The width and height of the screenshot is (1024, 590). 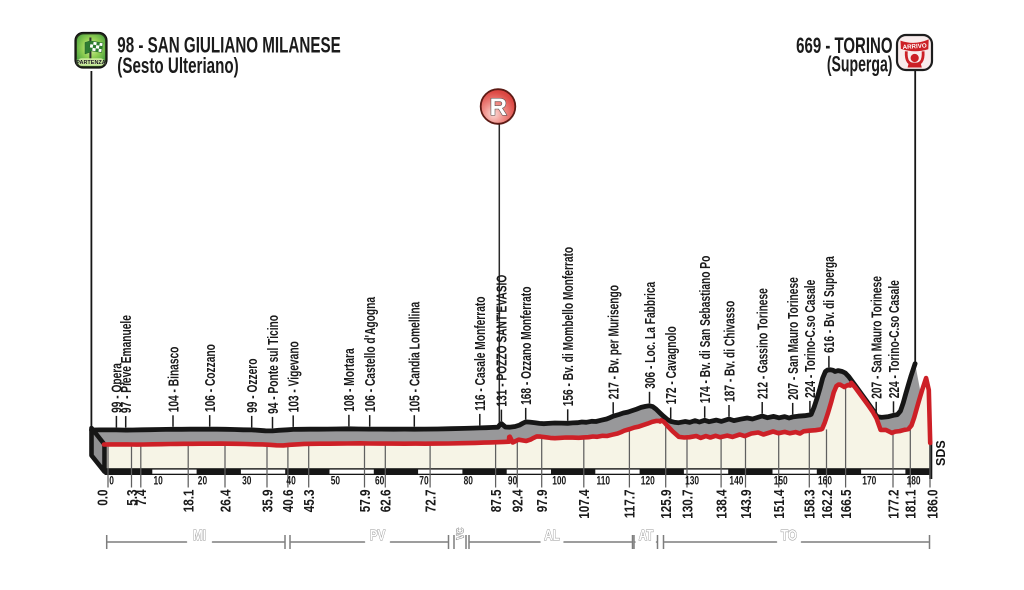 What do you see at coordinates (826, 504) in the screenshot?
I see `svg-text: 162.2` at bounding box center [826, 504].